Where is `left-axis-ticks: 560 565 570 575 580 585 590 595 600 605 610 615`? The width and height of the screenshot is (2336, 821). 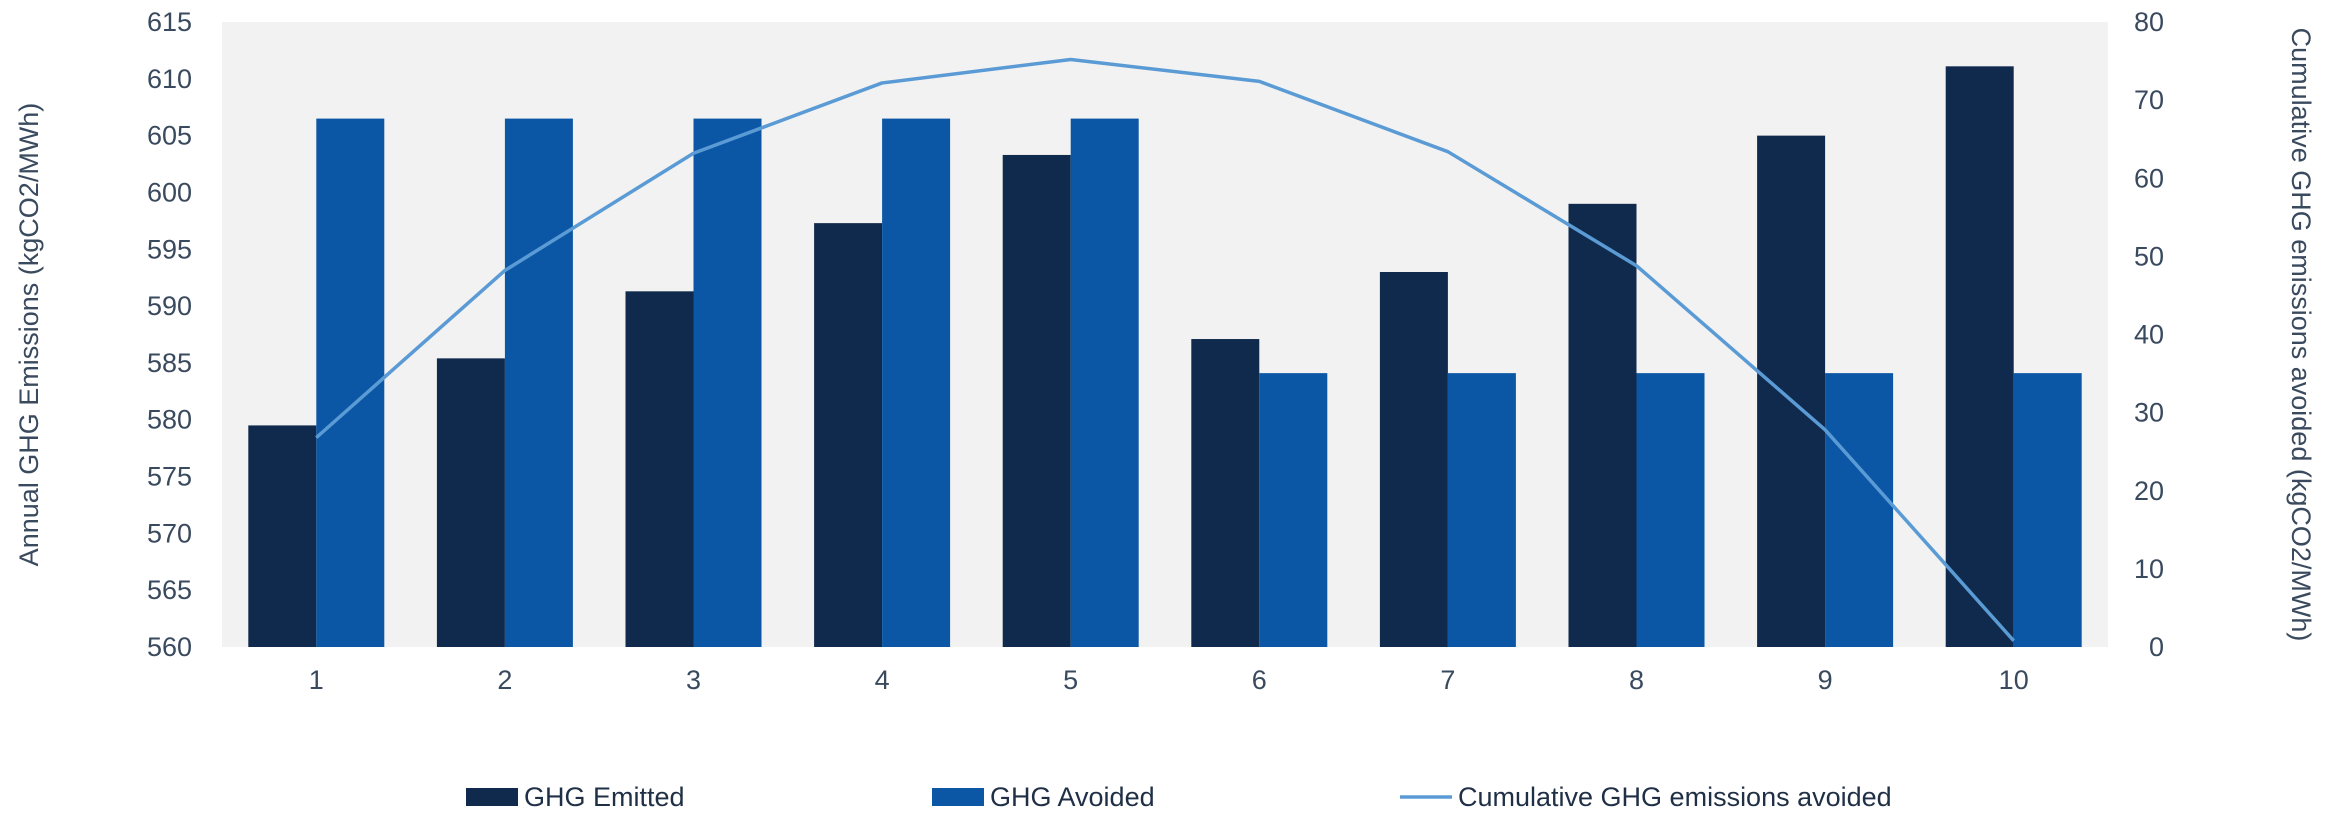
left-axis-ticks: 560 565 570 575 580 585 590 595 600 605 610 615 is located at coordinates (169, 334).